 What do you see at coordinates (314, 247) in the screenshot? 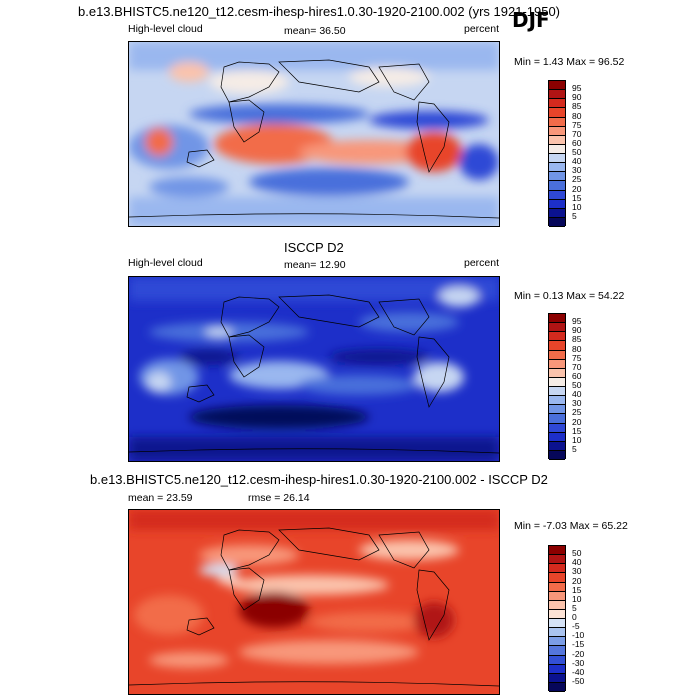
I see `panel2-title: ISCCP D2` at bounding box center [314, 247].